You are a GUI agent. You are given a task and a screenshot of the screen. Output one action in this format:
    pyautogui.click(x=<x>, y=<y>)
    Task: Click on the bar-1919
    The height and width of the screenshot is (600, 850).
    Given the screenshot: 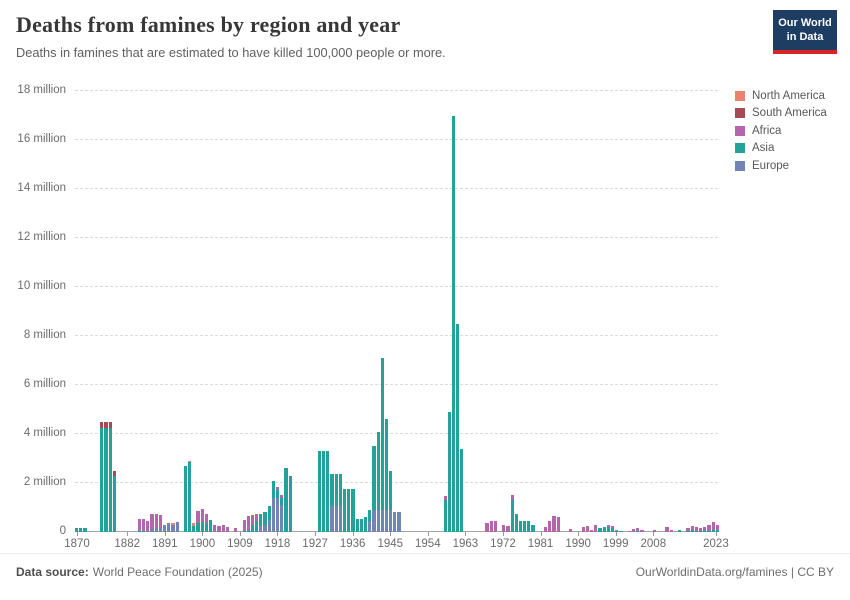 What is the action you would take?
    pyautogui.click(x=282, y=311)
    